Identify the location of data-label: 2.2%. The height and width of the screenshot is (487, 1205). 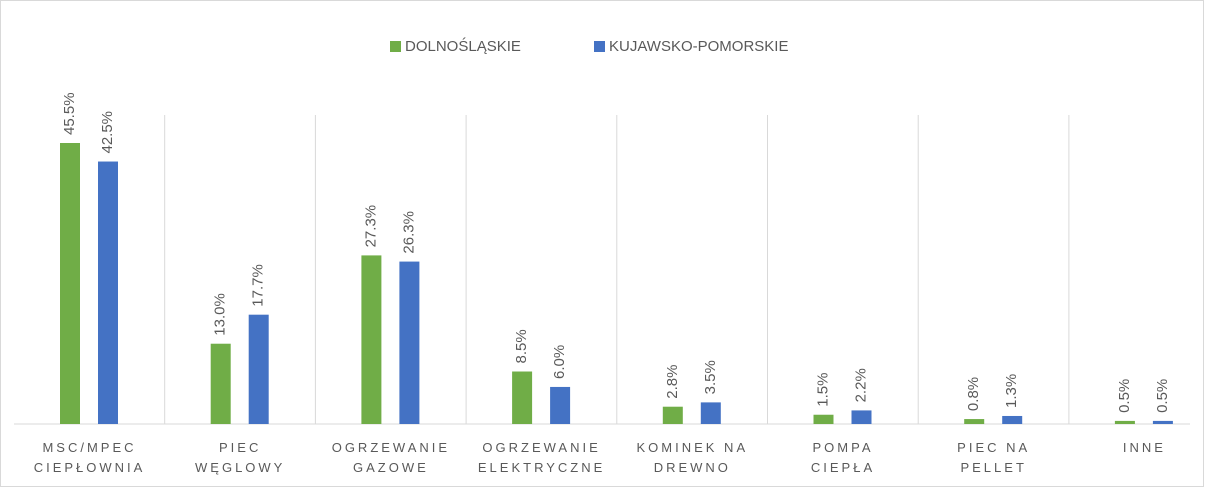
(860, 385).